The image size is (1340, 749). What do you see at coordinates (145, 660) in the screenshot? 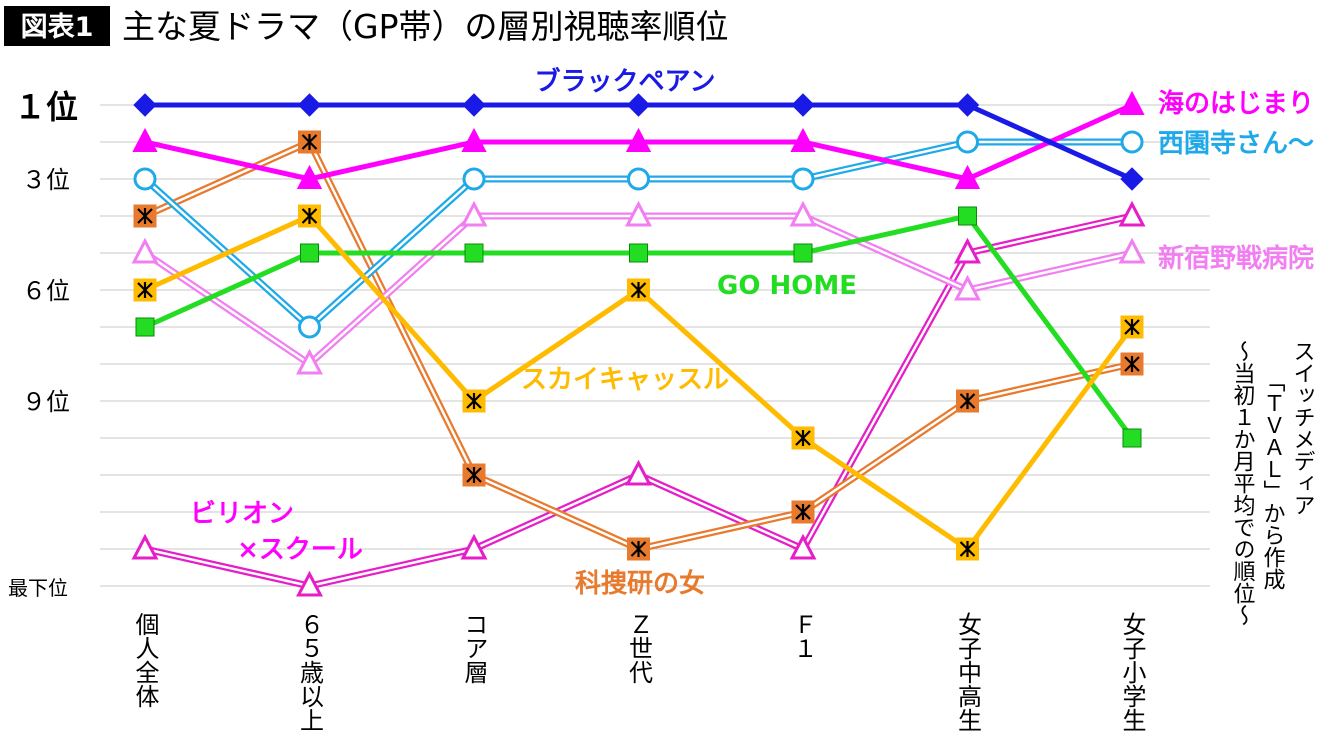
I see `x-tick-label: 個人全体` at bounding box center [145, 660].